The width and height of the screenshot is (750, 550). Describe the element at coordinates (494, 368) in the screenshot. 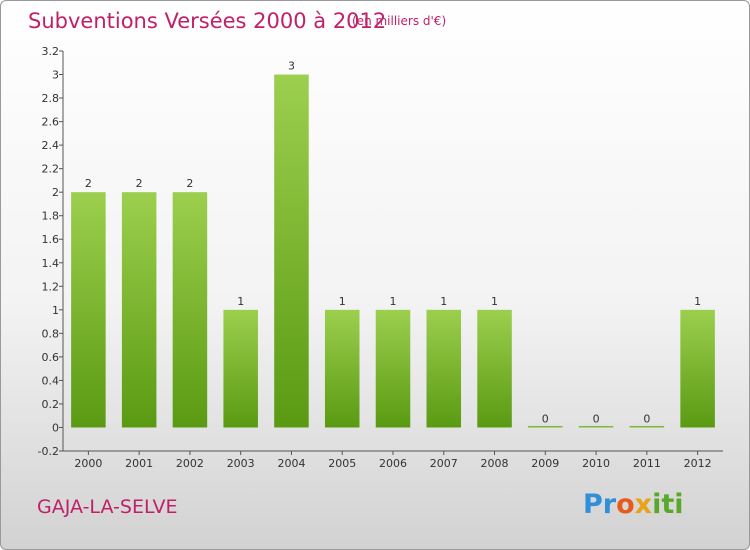

I see `bar-2008` at that location.